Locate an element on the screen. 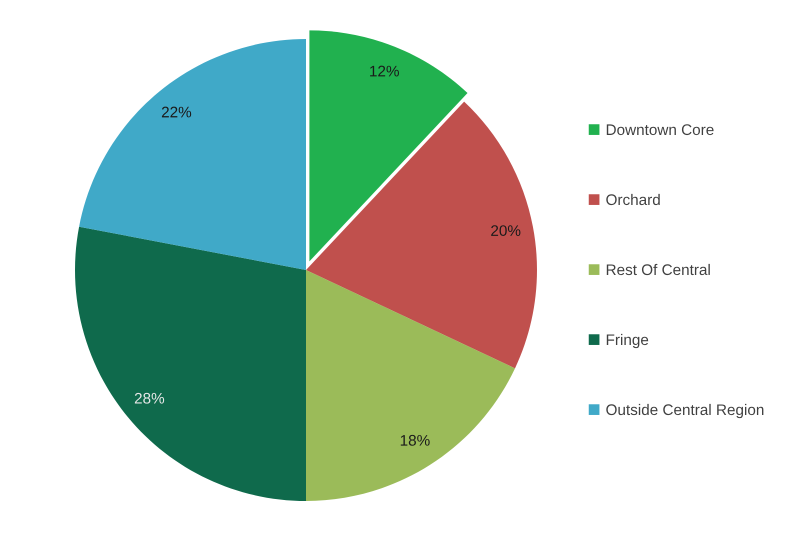 The image size is (802, 542). legend-label: Fringe is located at coordinates (627, 341).